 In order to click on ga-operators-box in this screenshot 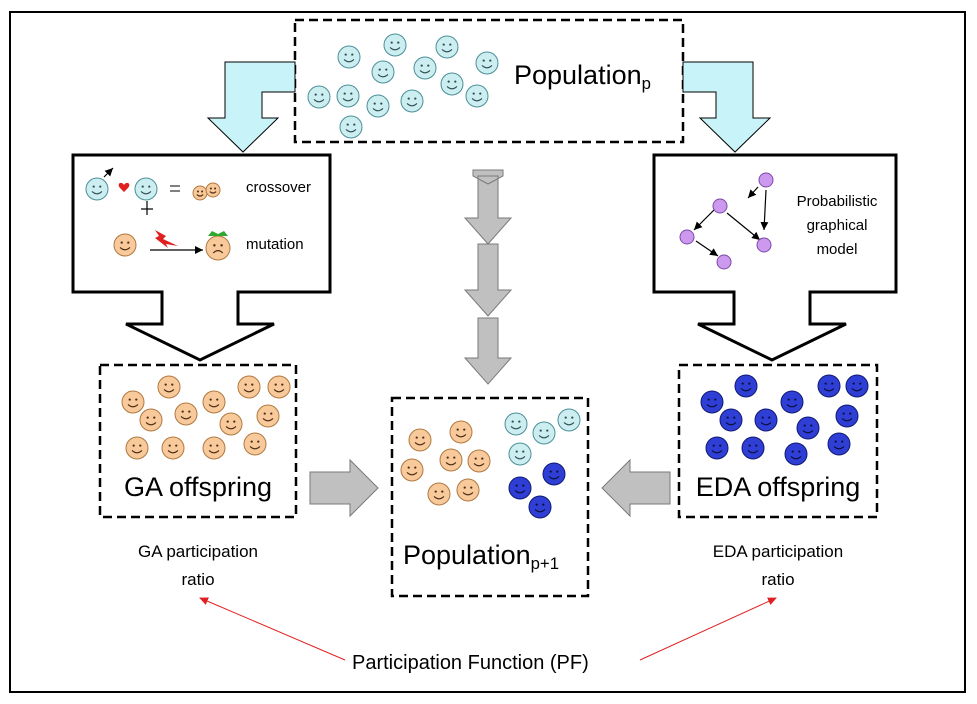, I will do `click(201, 257)`.